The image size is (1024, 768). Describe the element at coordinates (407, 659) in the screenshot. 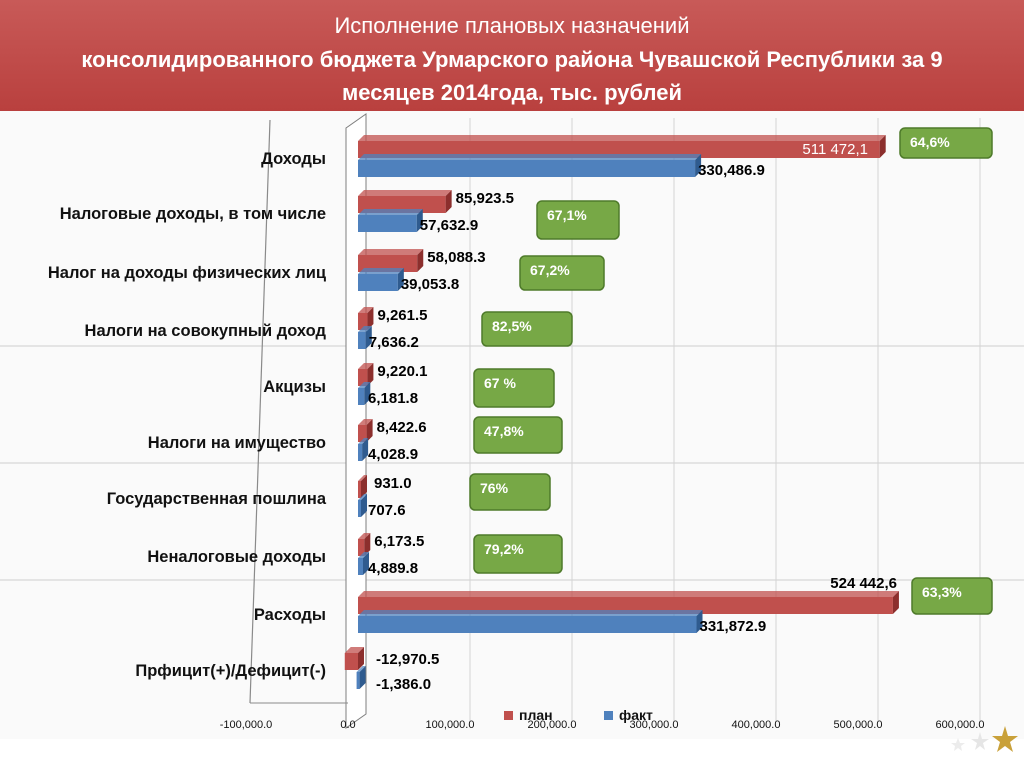

I see `plan-value-label: -12,970.5` at that location.